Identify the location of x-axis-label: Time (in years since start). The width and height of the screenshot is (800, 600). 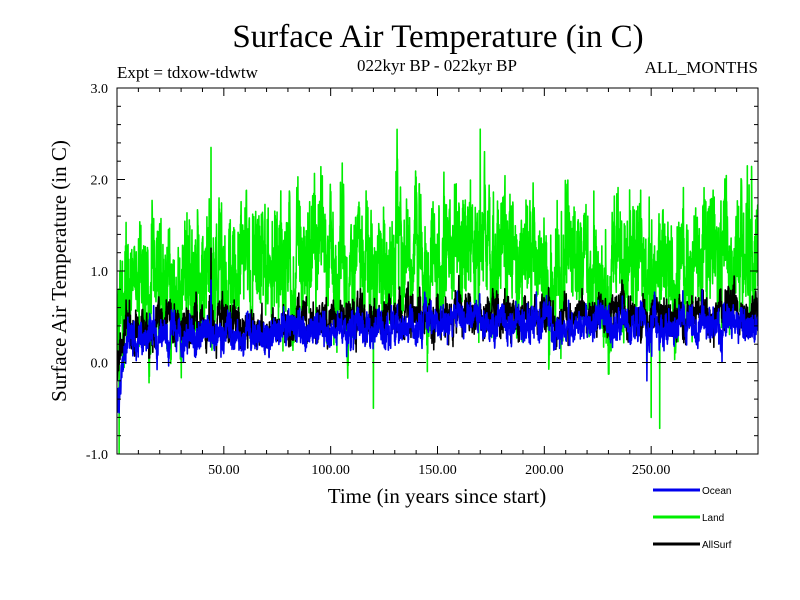
(437, 496).